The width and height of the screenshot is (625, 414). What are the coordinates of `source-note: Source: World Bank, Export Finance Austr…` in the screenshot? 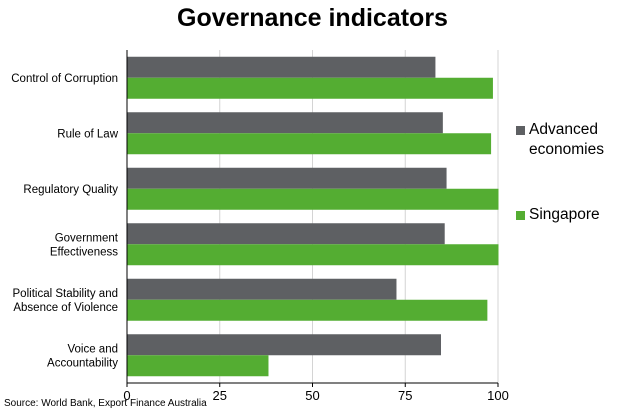 It's located at (105, 403).